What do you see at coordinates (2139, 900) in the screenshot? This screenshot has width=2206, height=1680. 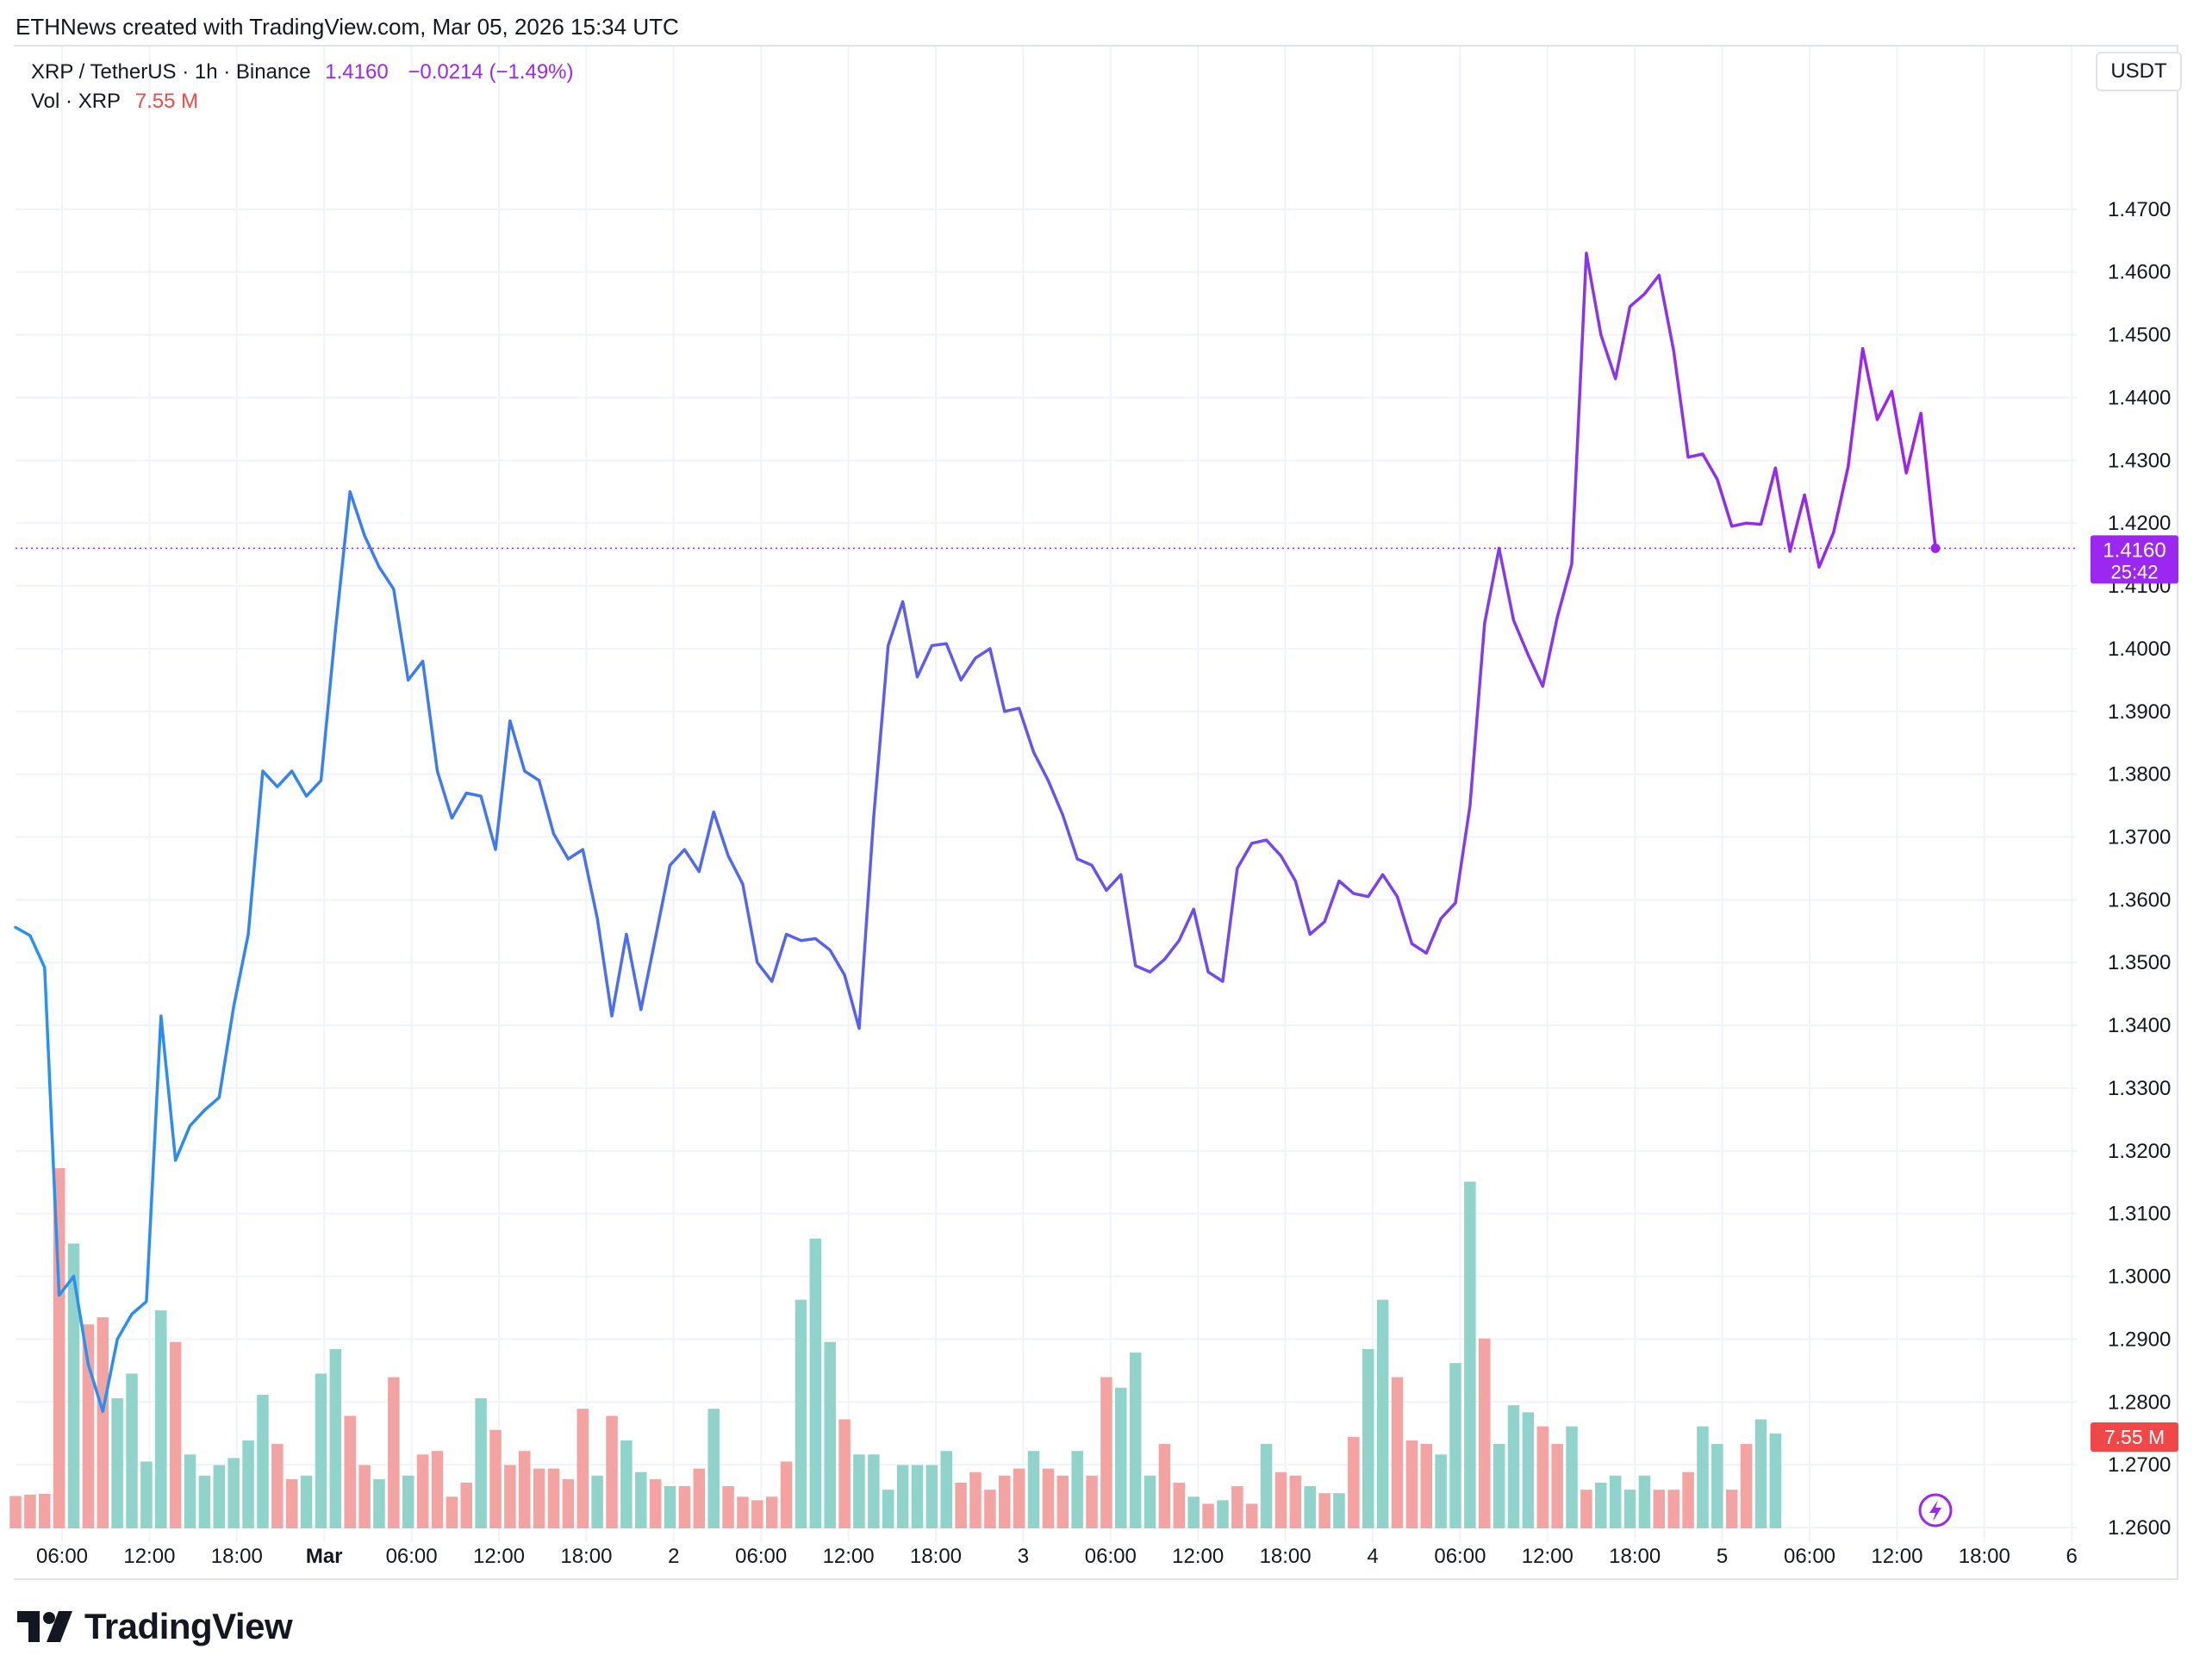 I see `y-tick-label: 1.3600` at bounding box center [2139, 900].